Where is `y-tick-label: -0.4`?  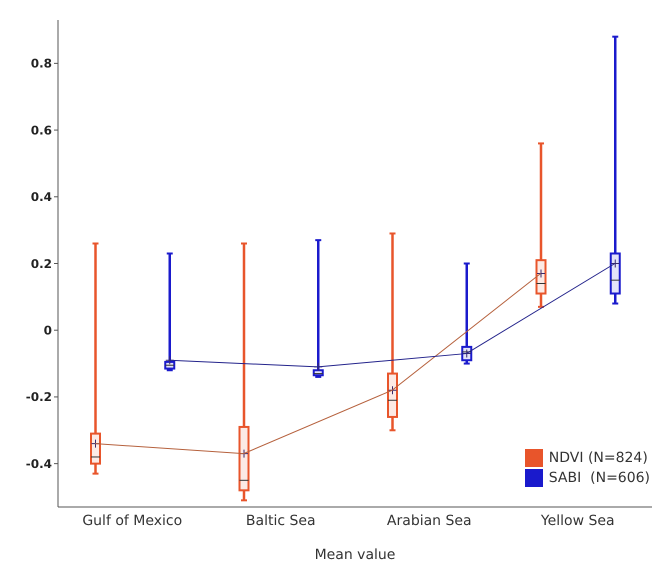
y-tick-label: -0.4 is located at coordinates (39, 463).